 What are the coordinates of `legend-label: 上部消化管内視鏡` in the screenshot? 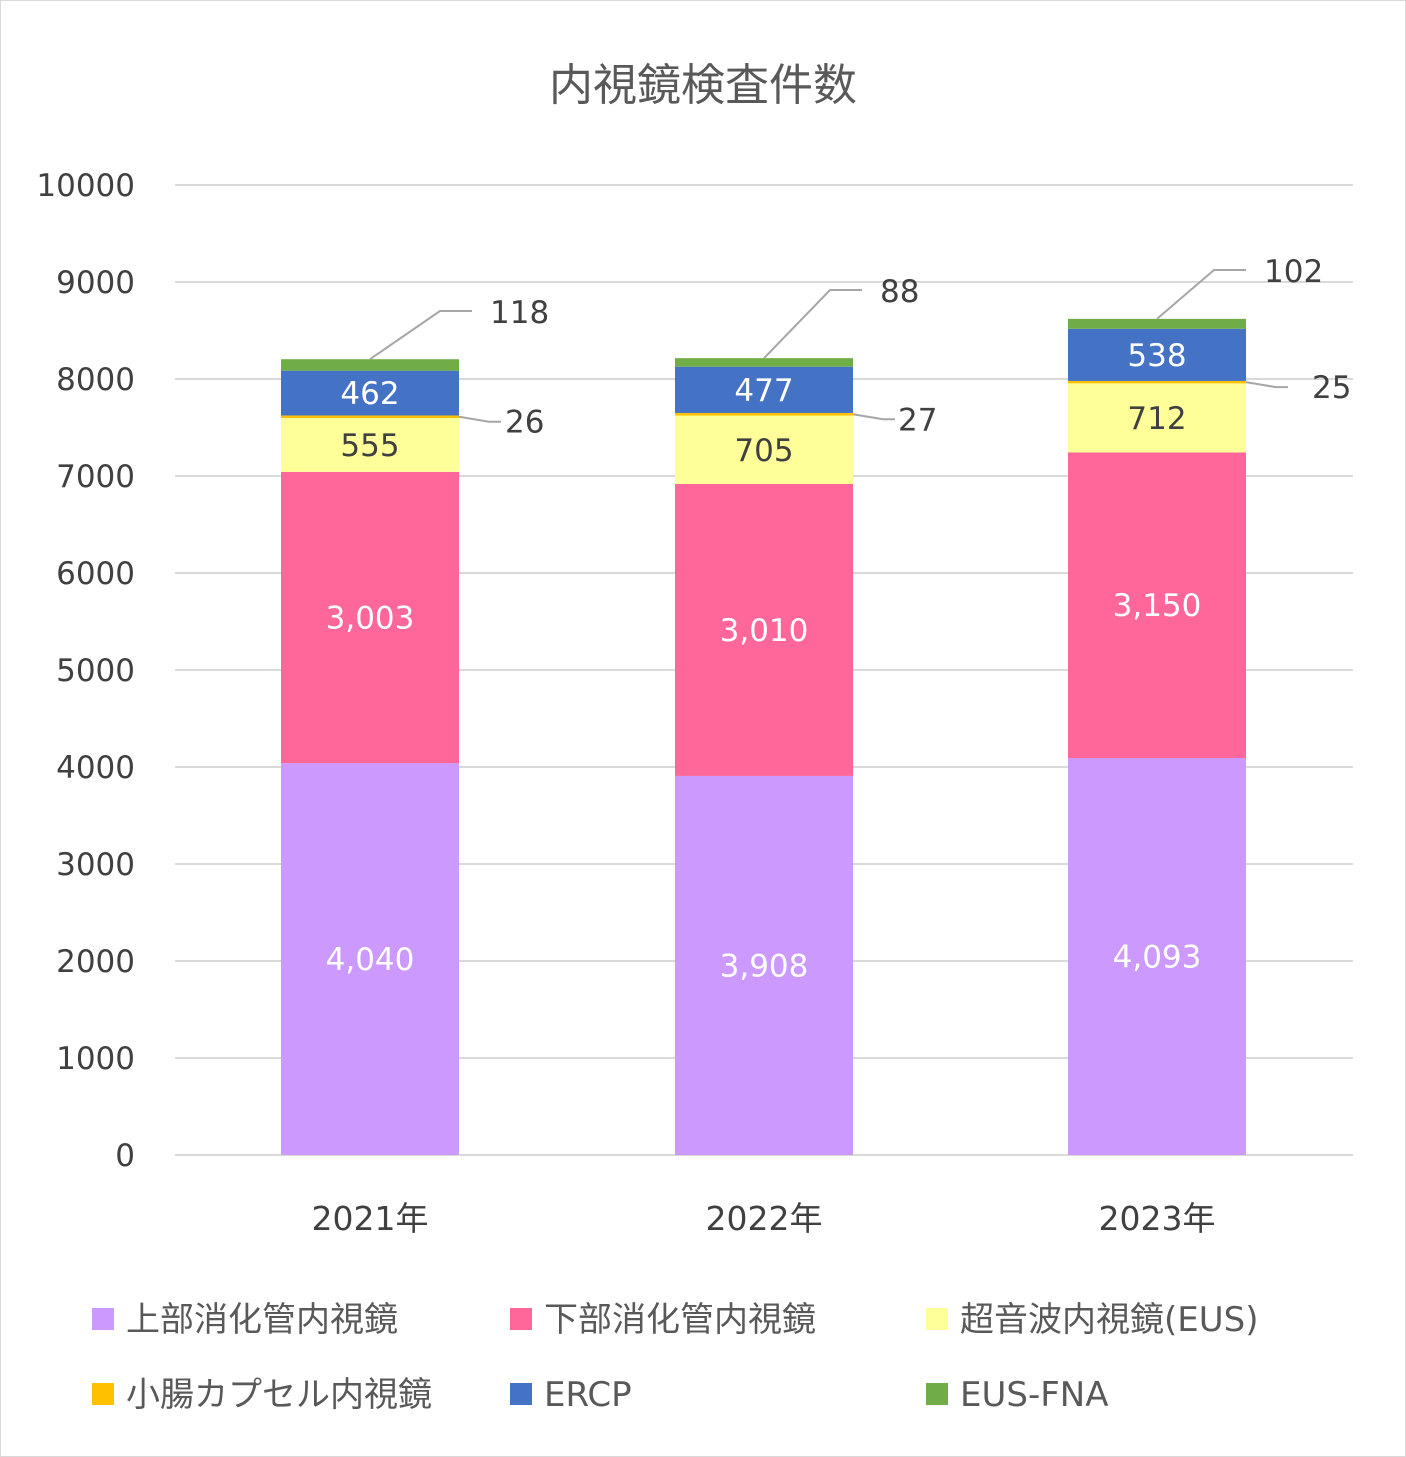 It's located at (262, 1320).